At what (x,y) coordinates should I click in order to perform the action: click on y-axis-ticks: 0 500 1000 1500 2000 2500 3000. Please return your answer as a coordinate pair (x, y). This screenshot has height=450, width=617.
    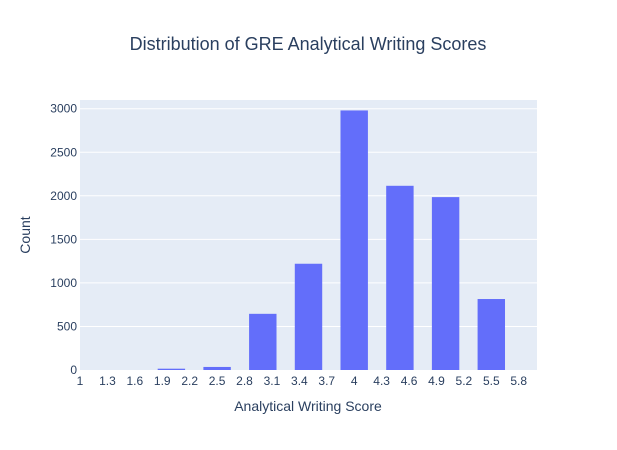
    Looking at the image, I should click on (63, 239).